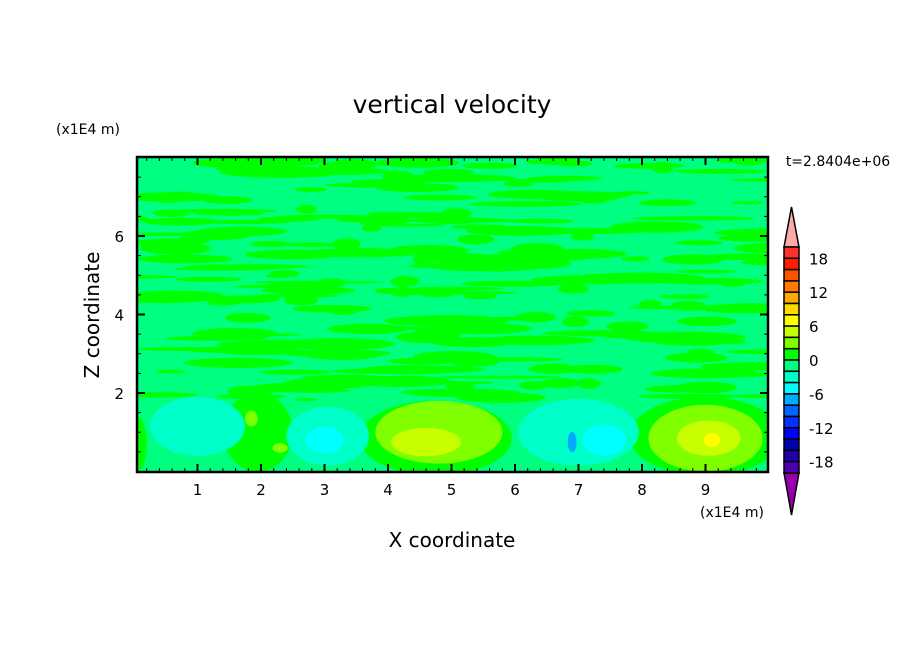 Image resolution: width=904 pixels, height=654 pixels. What do you see at coordinates (838, 162) in the screenshot?
I see `time-label: t=2.8404e+06` at bounding box center [838, 162].